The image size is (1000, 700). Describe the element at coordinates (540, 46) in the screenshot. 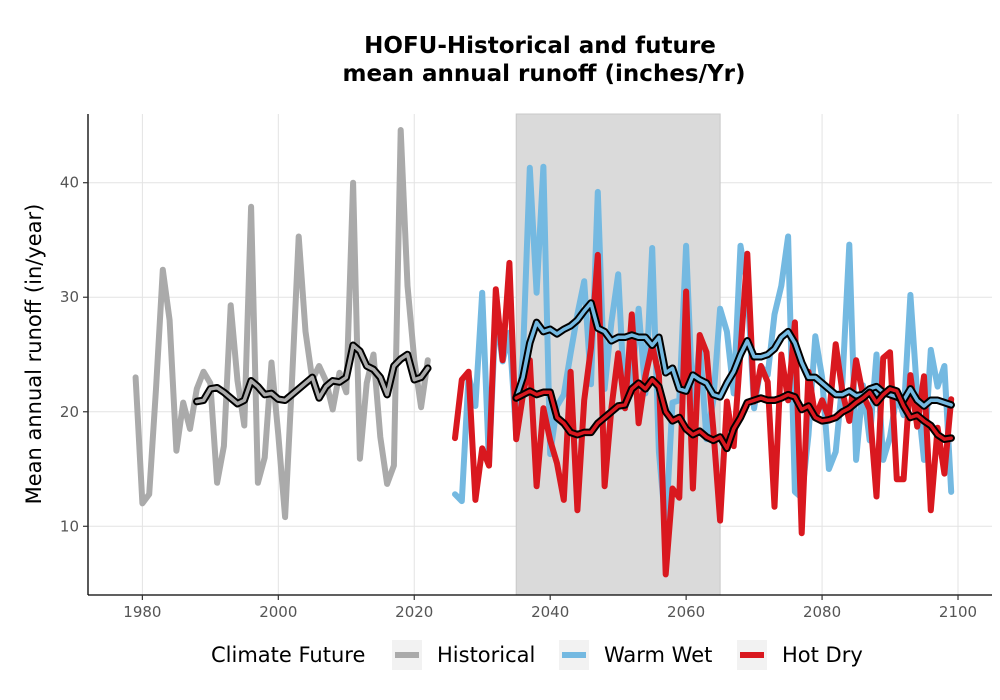

I see `chart-title-line1: HOFU-Historical and future` at that location.